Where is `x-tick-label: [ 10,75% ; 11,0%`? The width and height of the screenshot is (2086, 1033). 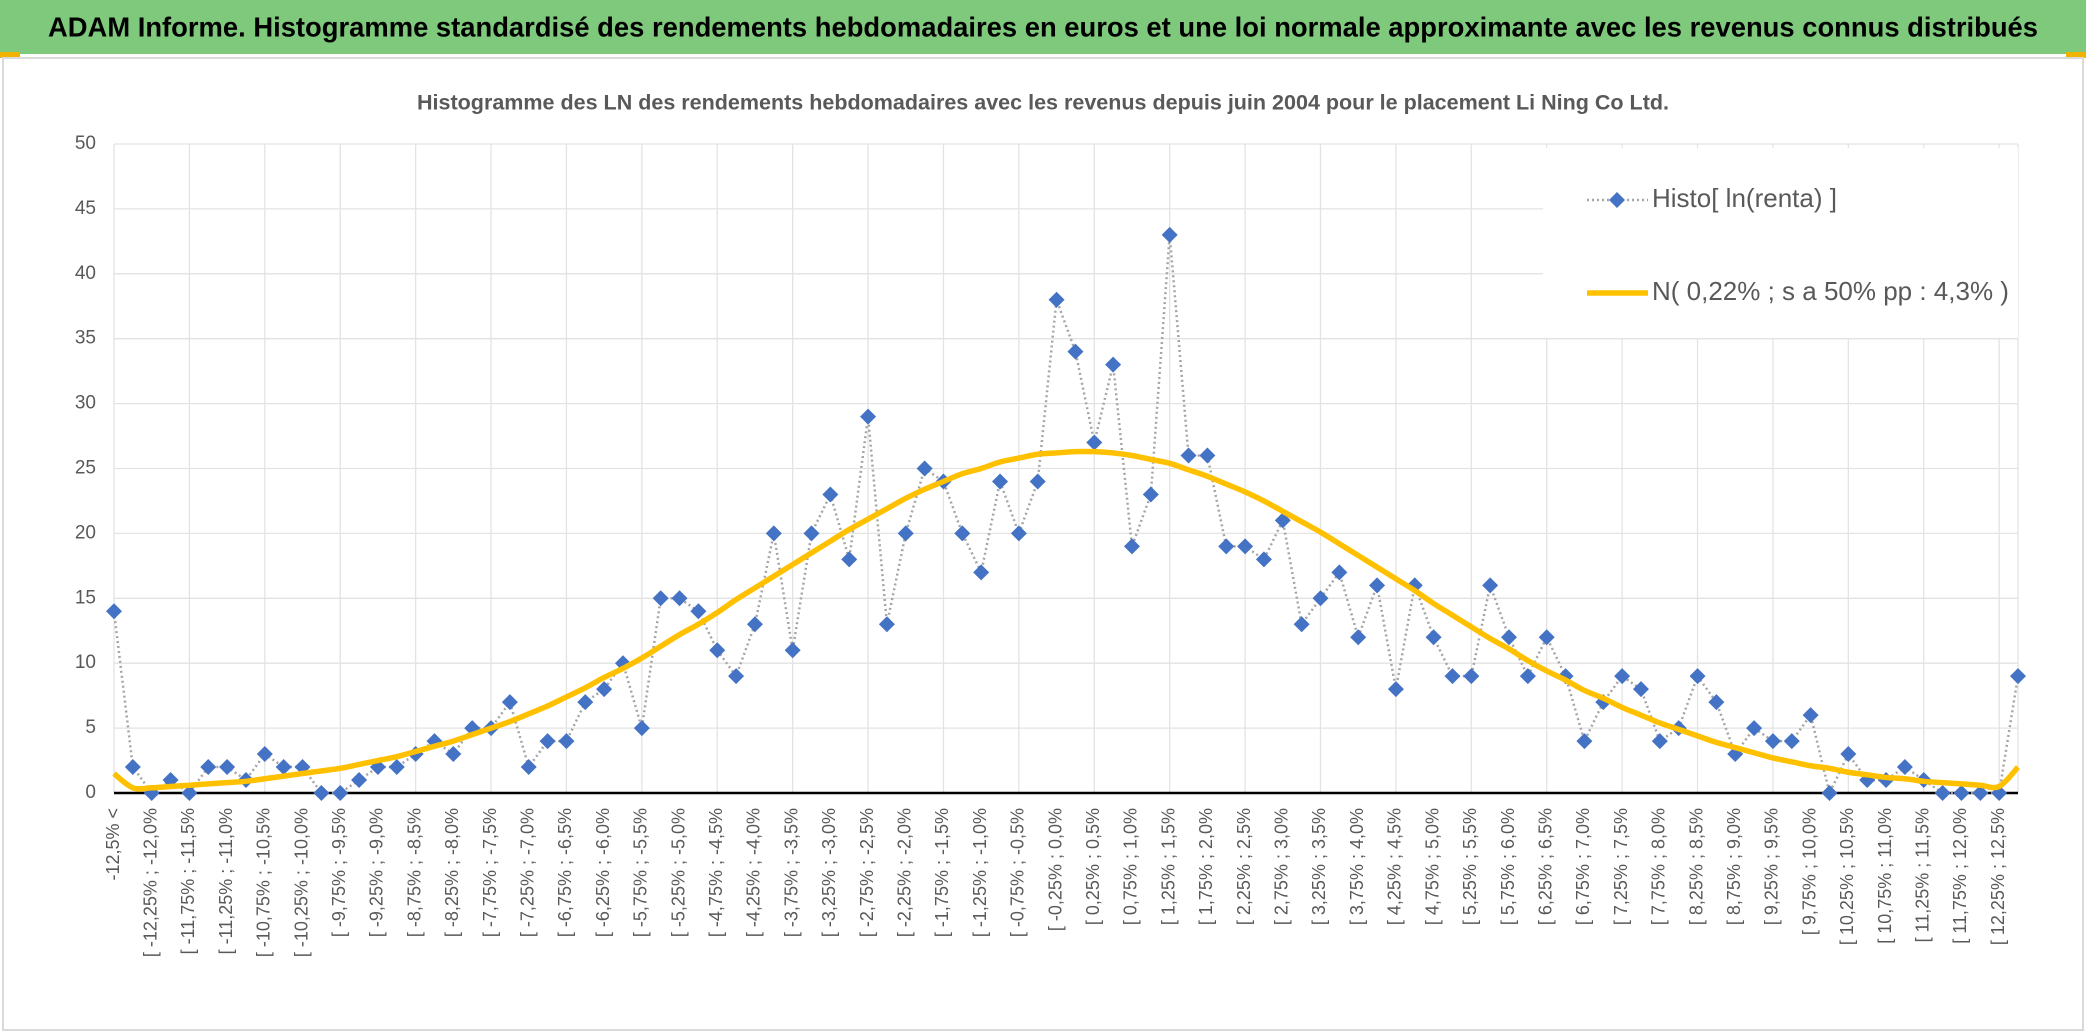 x-tick-label: [ 10,75% ; 11,0% is located at coordinates (1885, 876).